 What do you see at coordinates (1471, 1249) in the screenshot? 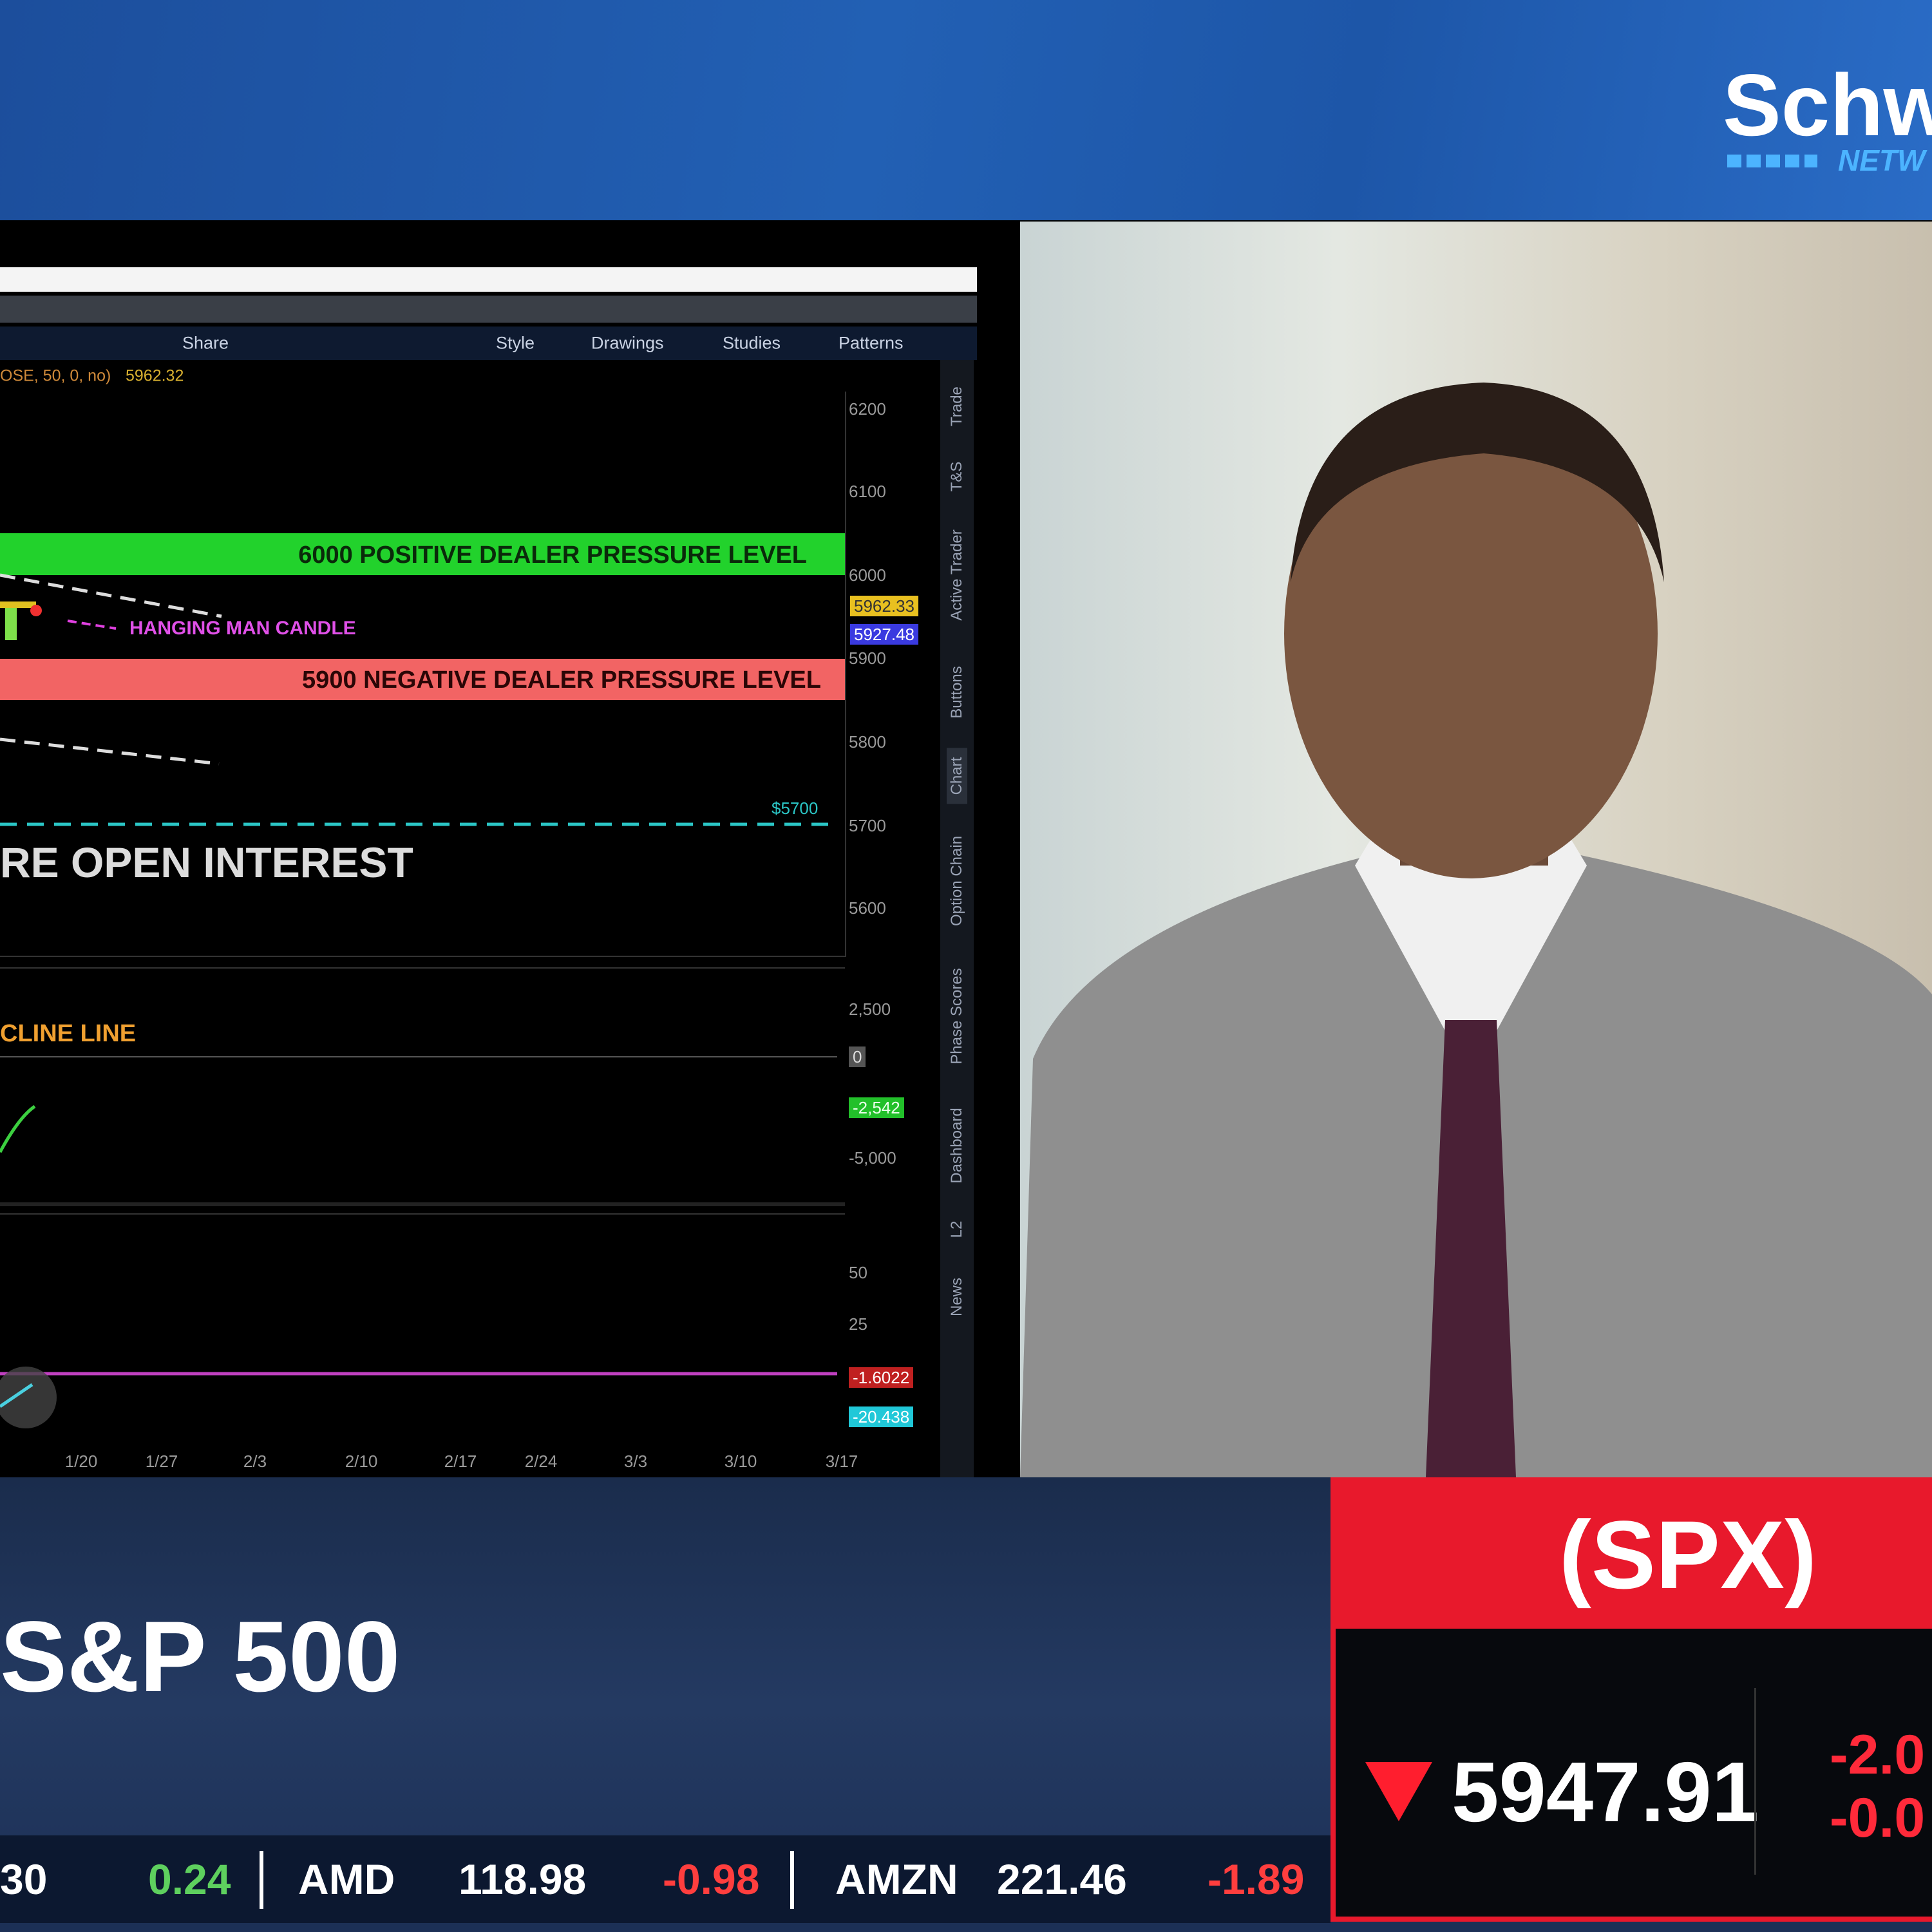
I see `tie` at bounding box center [1471, 1249].